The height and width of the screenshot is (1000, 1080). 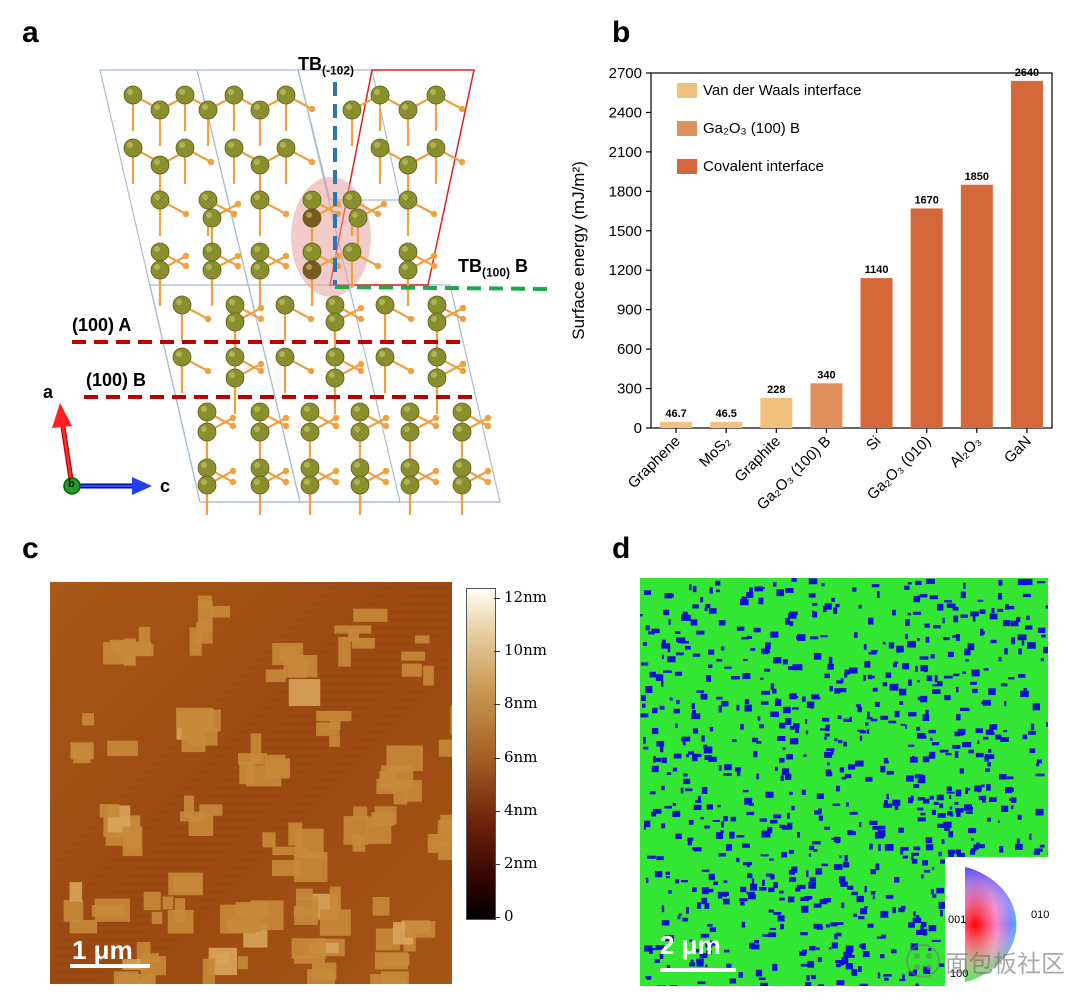 What do you see at coordinates (687, 90) in the screenshot?
I see `legend-swatch-vdw` at bounding box center [687, 90].